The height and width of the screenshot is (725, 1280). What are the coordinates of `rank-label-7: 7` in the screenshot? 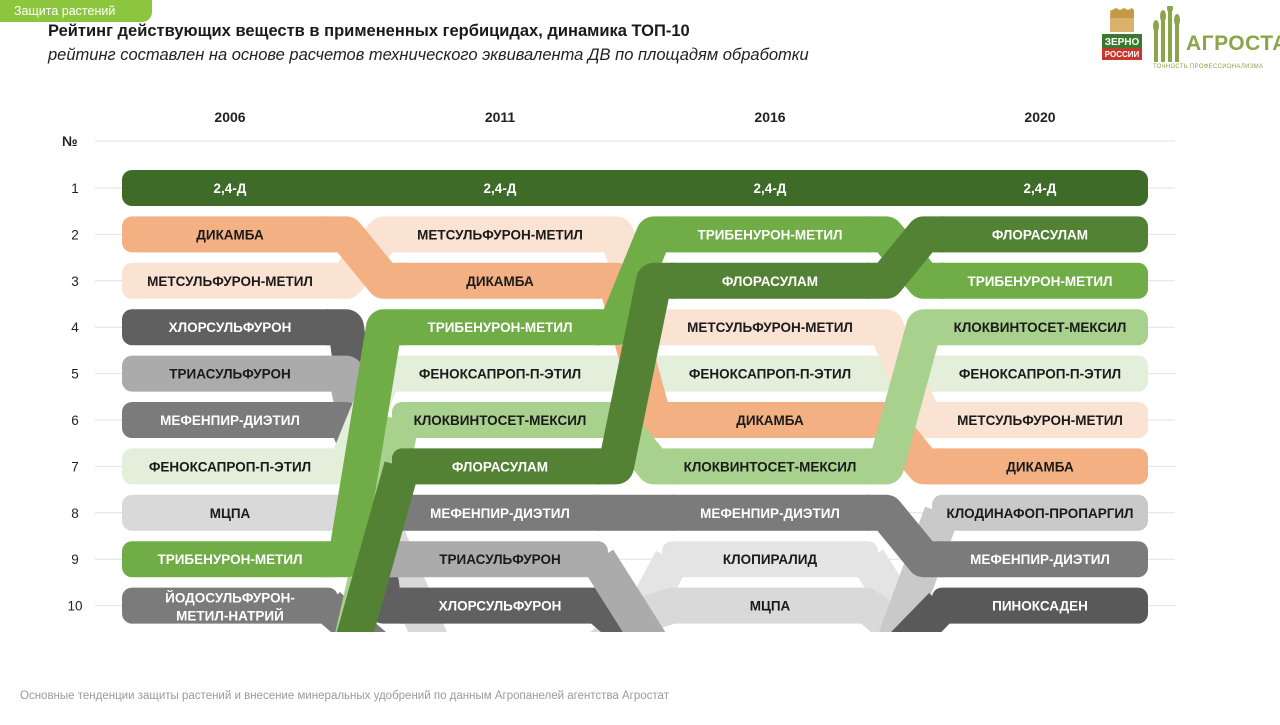 It's located at (75, 466).